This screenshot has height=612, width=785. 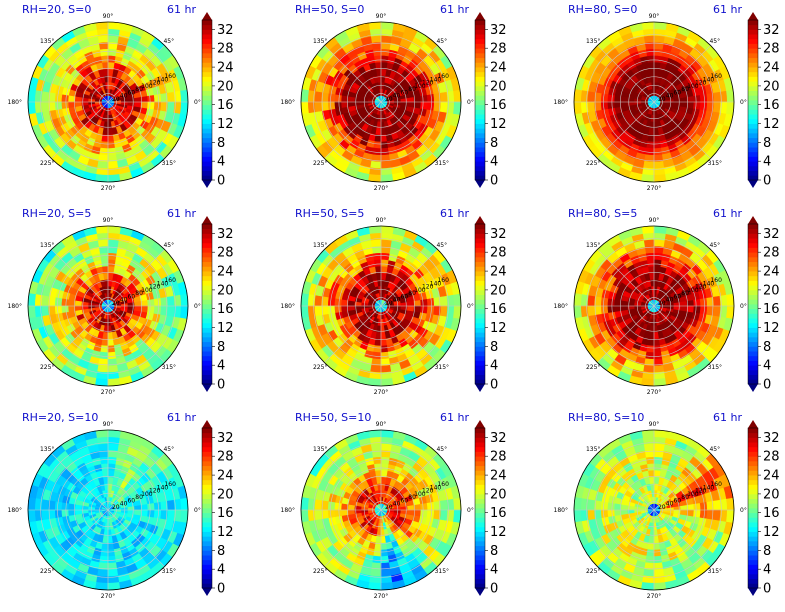 I want to click on colorbar-tick-label: 16, so click(x=498, y=513).